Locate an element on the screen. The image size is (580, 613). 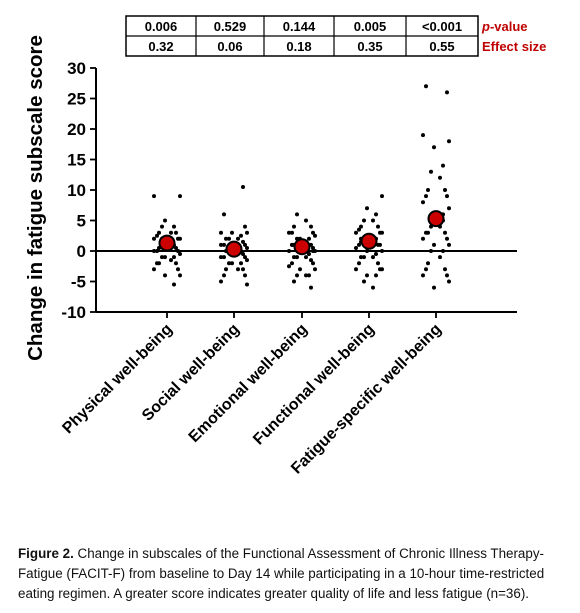
category-label: Fatigue-specific well-being is located at coordinates (366, 399).